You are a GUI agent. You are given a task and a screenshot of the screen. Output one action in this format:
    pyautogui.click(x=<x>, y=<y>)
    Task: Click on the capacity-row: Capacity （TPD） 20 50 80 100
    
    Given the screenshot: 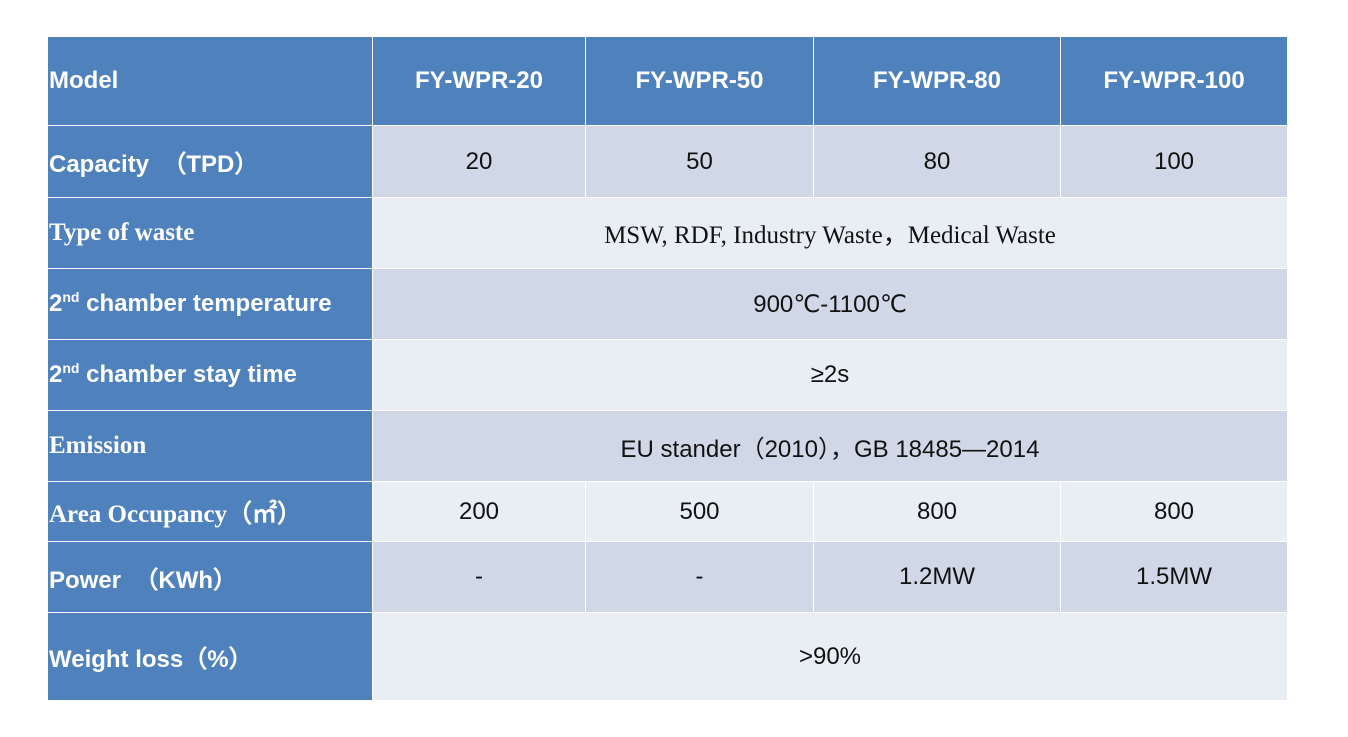 What is the action you would take?
    pyautogui.click(x=667, y=161)
    